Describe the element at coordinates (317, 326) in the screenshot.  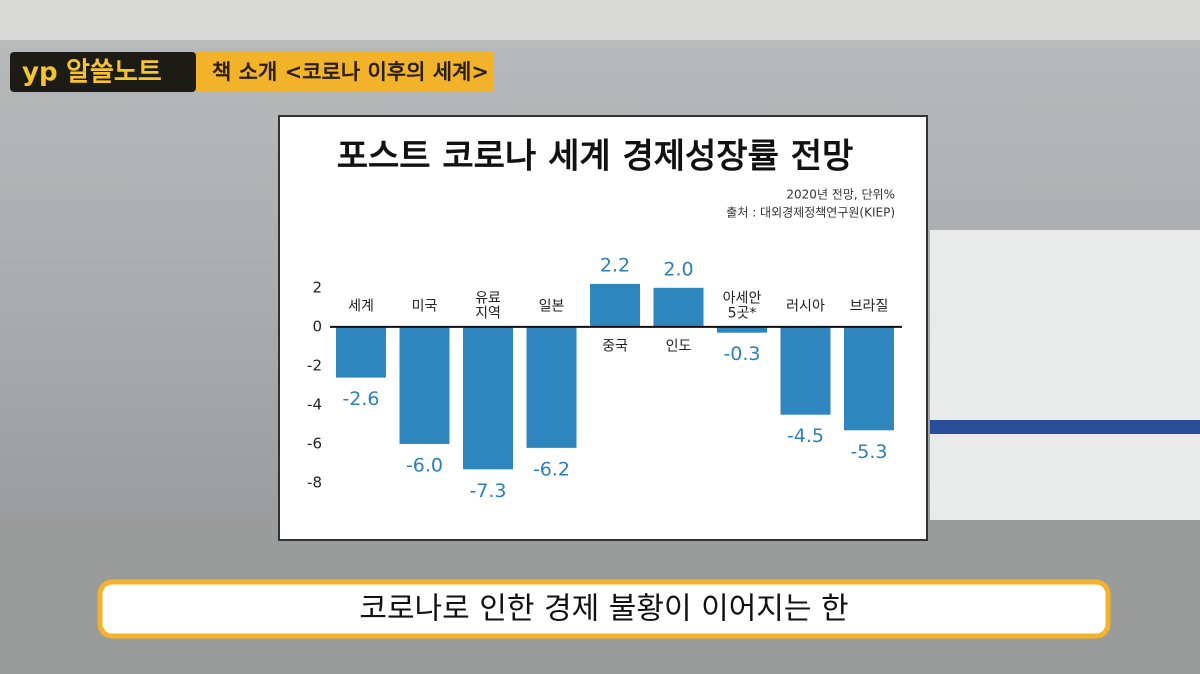
I see `y-tick-label: 0` at that location.